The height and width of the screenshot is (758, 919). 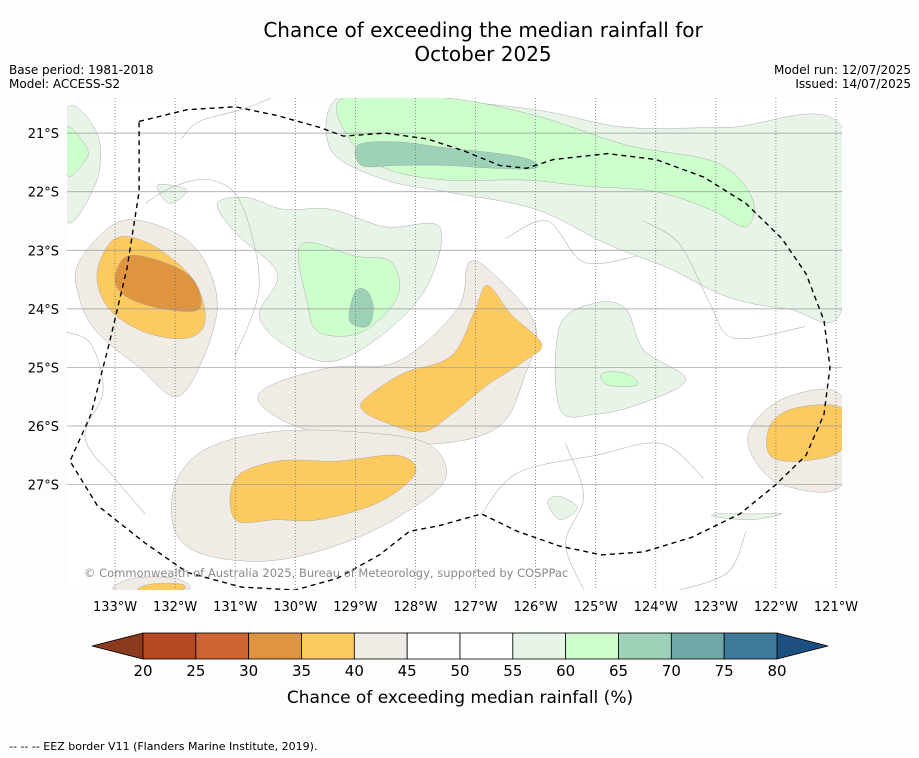 I want to click on x-tick-label: 127°W, so click(x=475, y=607).